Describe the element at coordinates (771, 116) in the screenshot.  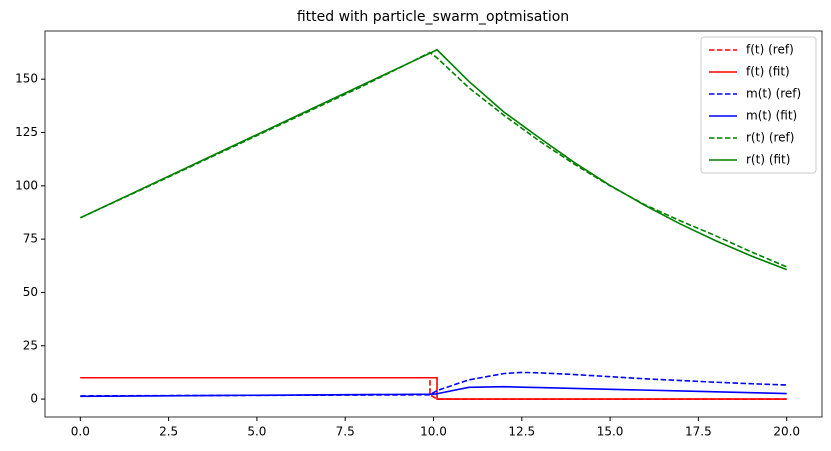
I see `legend-label: m(t) (fit)` at that location.